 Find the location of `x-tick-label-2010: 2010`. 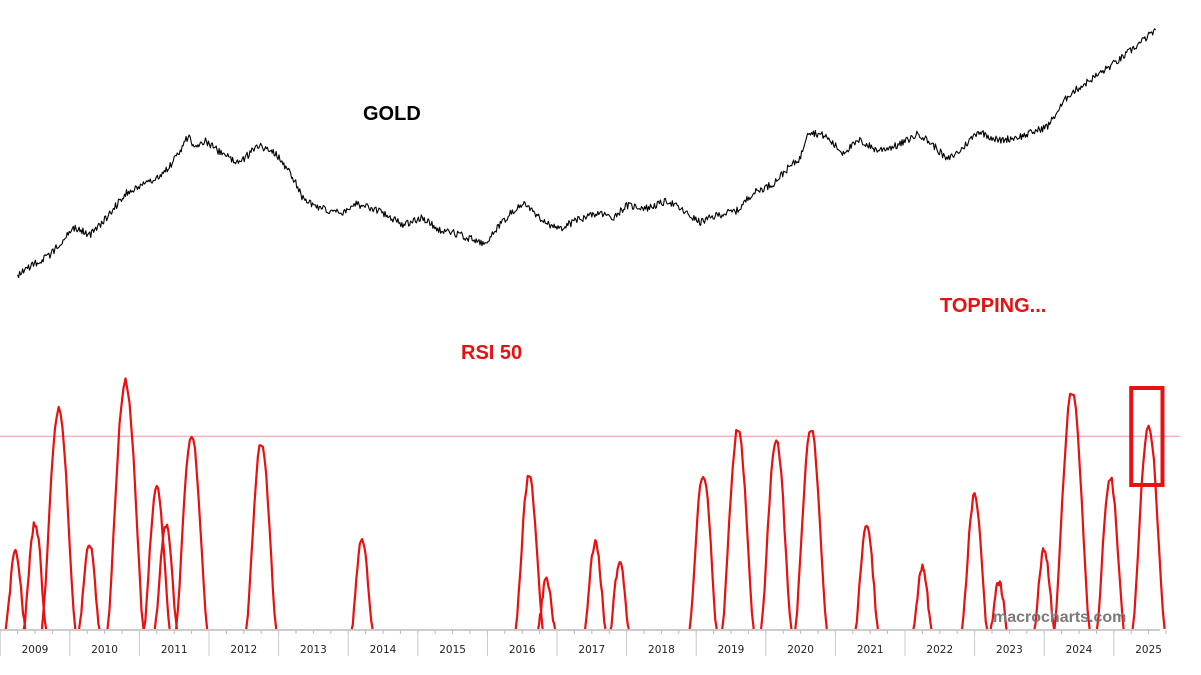

x-tick-label-2010: 2010 is located at coordinates (104, 650).